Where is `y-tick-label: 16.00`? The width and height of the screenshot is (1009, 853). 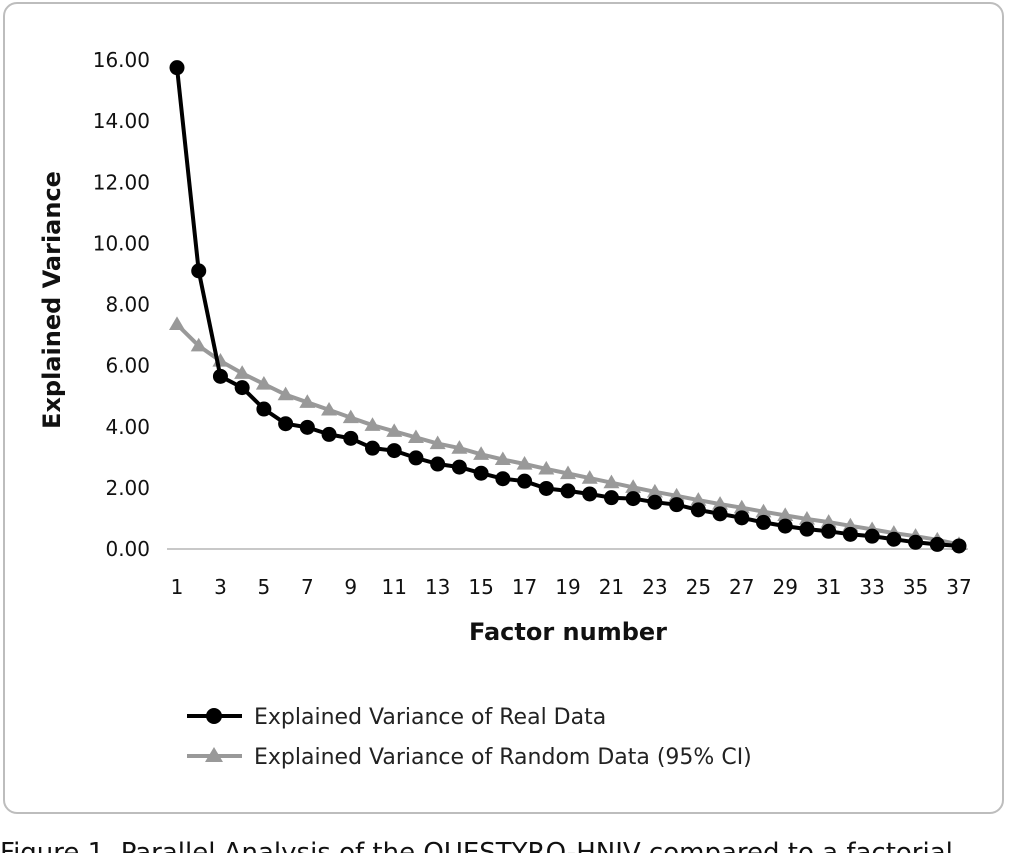 y-tick-label: 16.00 is located at coordinates (121, 60).